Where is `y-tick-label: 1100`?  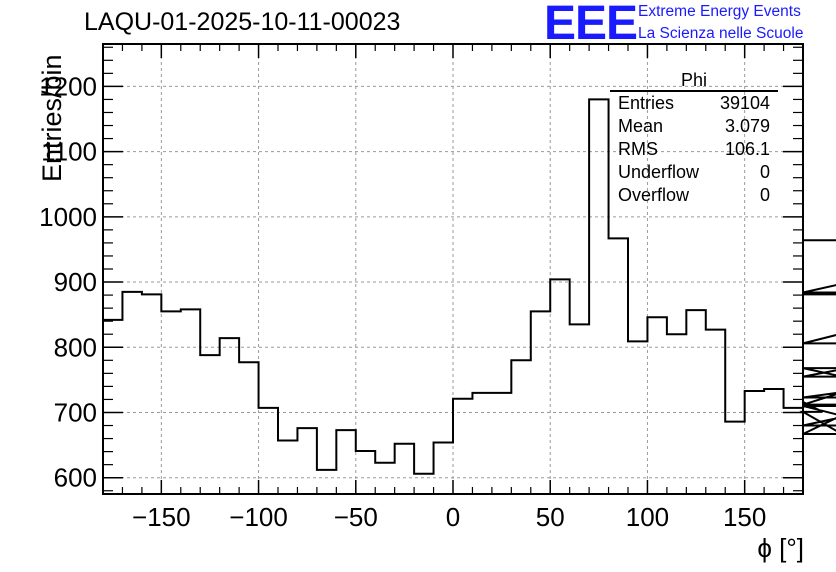 y-tick-label: 1100 is located at coordinates (69, 152).